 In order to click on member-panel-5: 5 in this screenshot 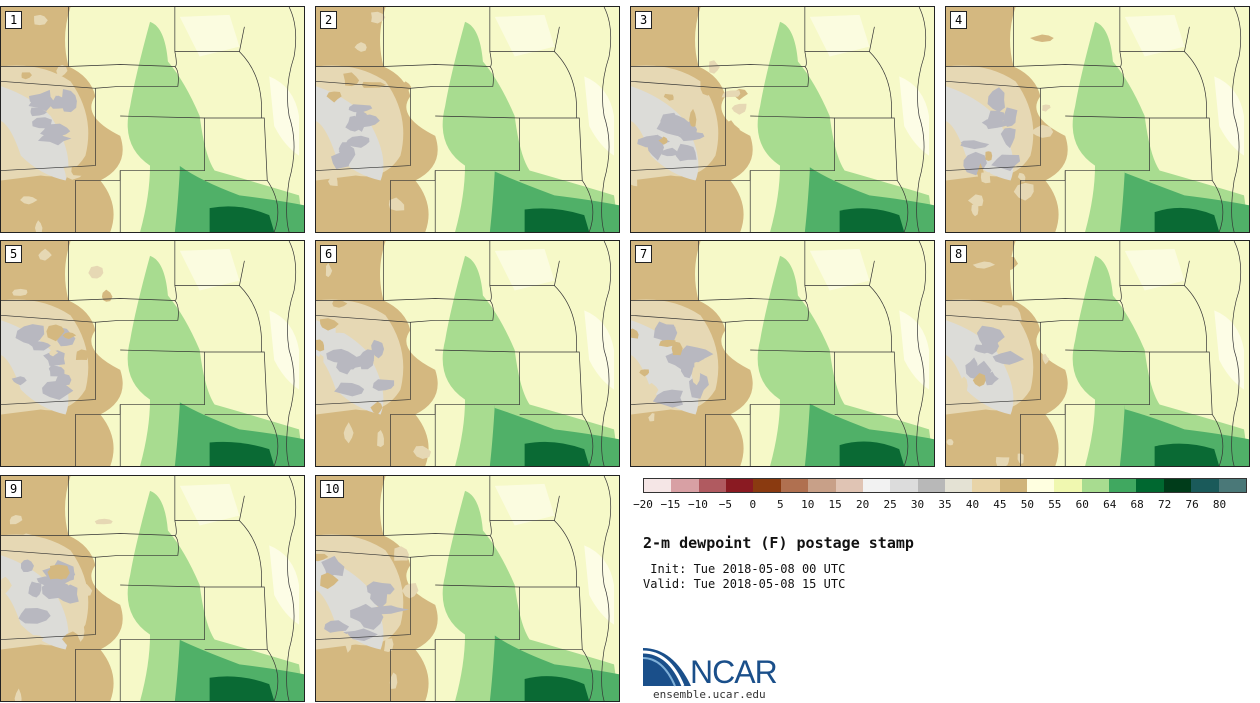, I will do `click(152, 353)`.